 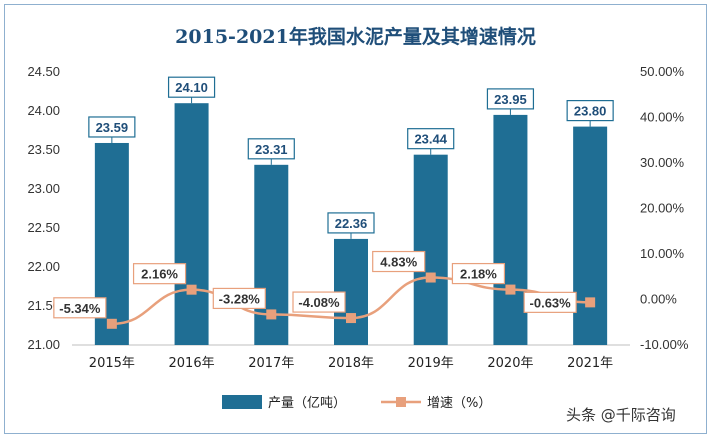 I want to click on right-axis-tick-label: 0.00%, so click(x=658, y=299).